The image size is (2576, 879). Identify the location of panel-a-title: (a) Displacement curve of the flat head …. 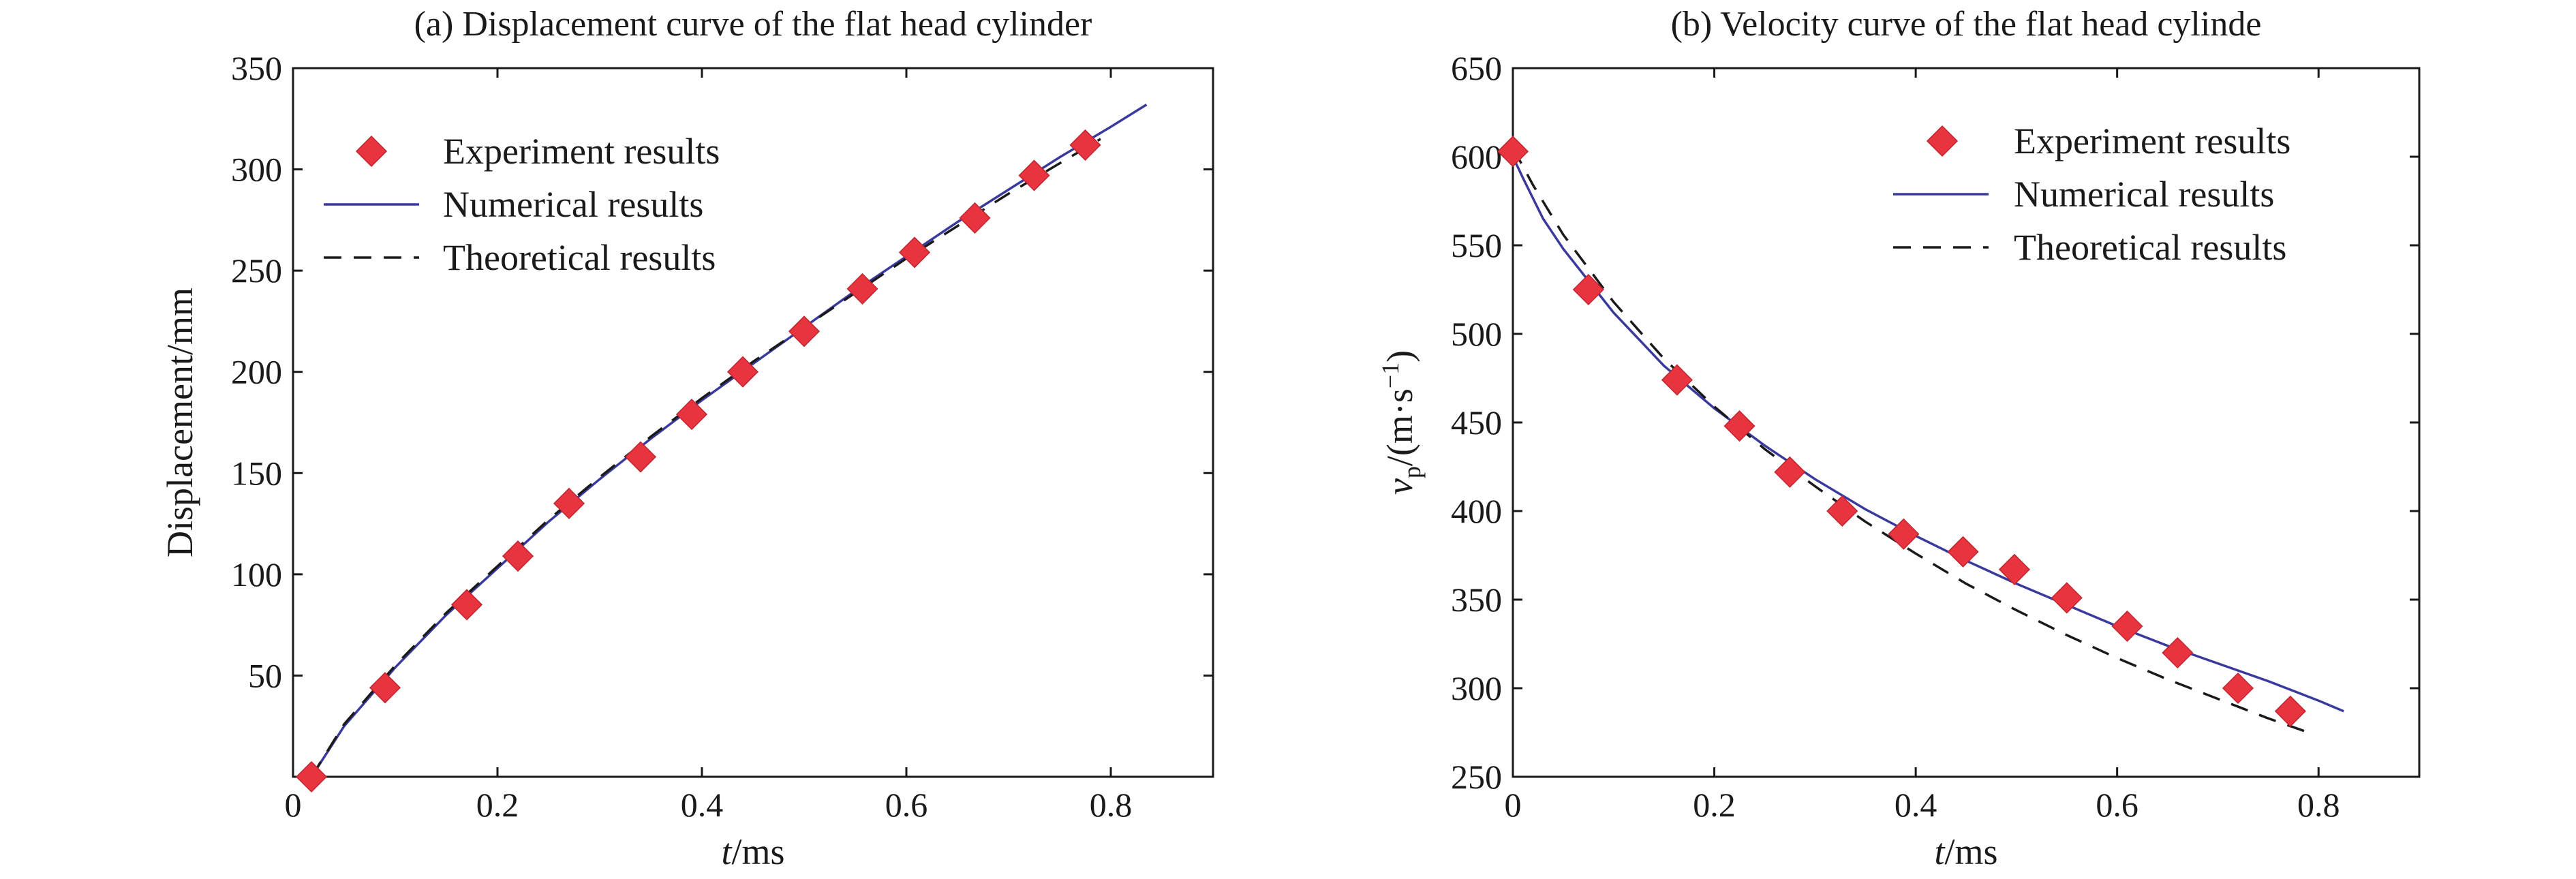
(753, 25).